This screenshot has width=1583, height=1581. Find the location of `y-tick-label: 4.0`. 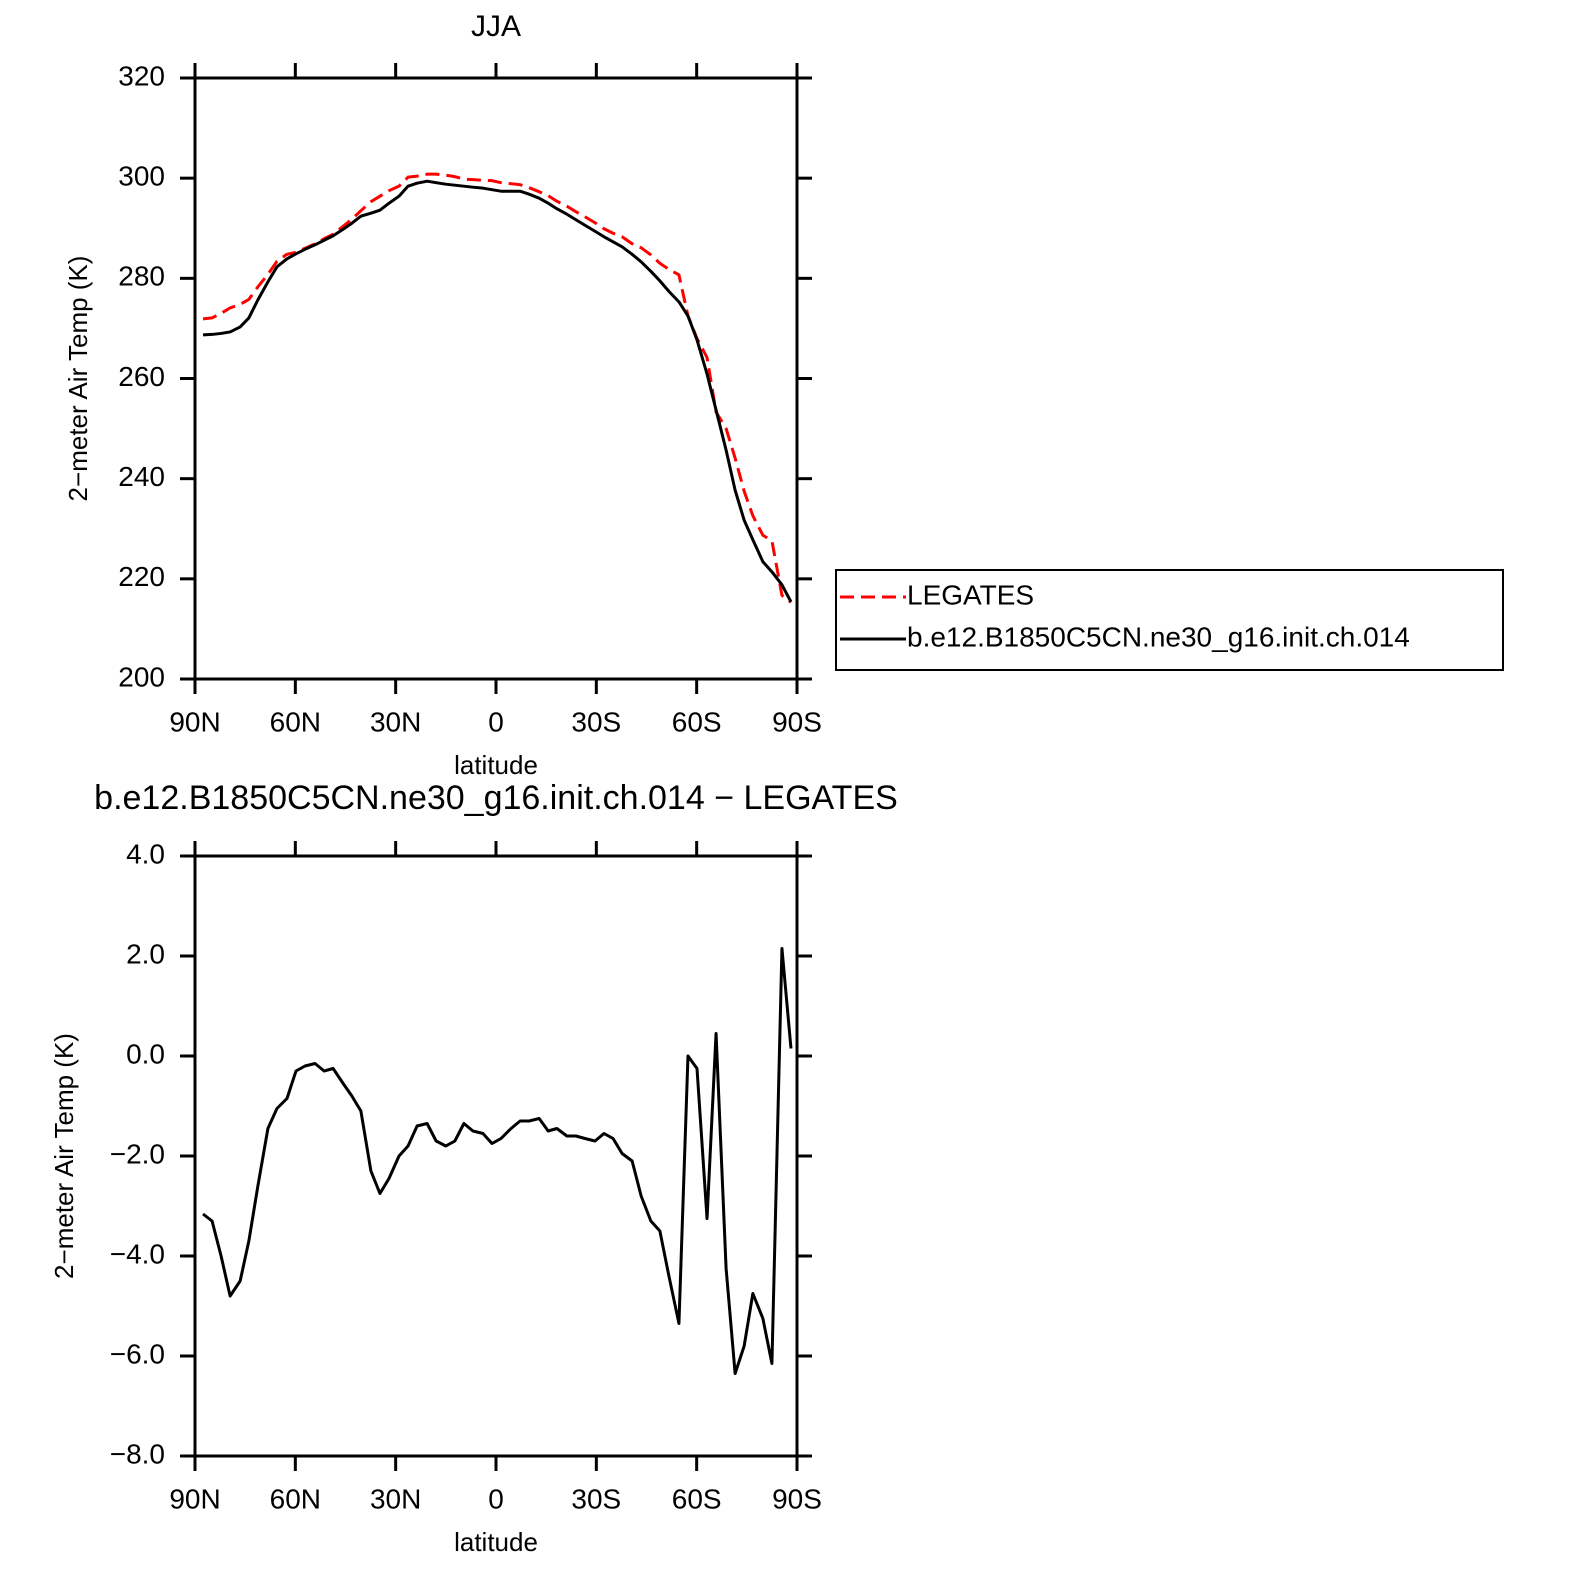

y-tick-label: 4.0 is located at coordinates (145, 853).